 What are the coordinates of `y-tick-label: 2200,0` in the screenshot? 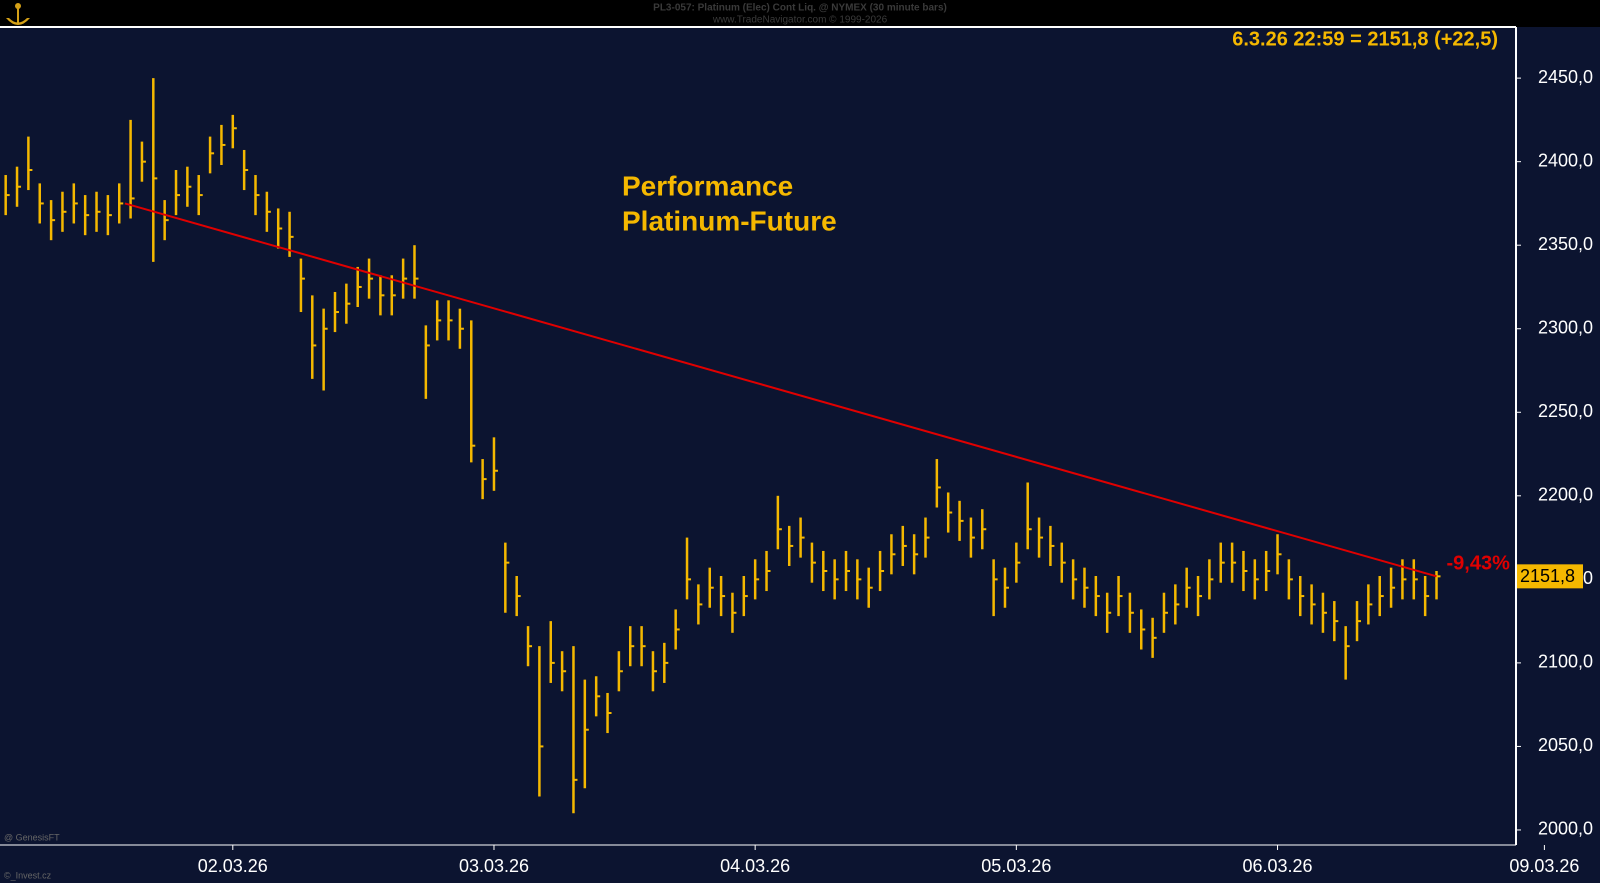 It's located at (1565, 495).